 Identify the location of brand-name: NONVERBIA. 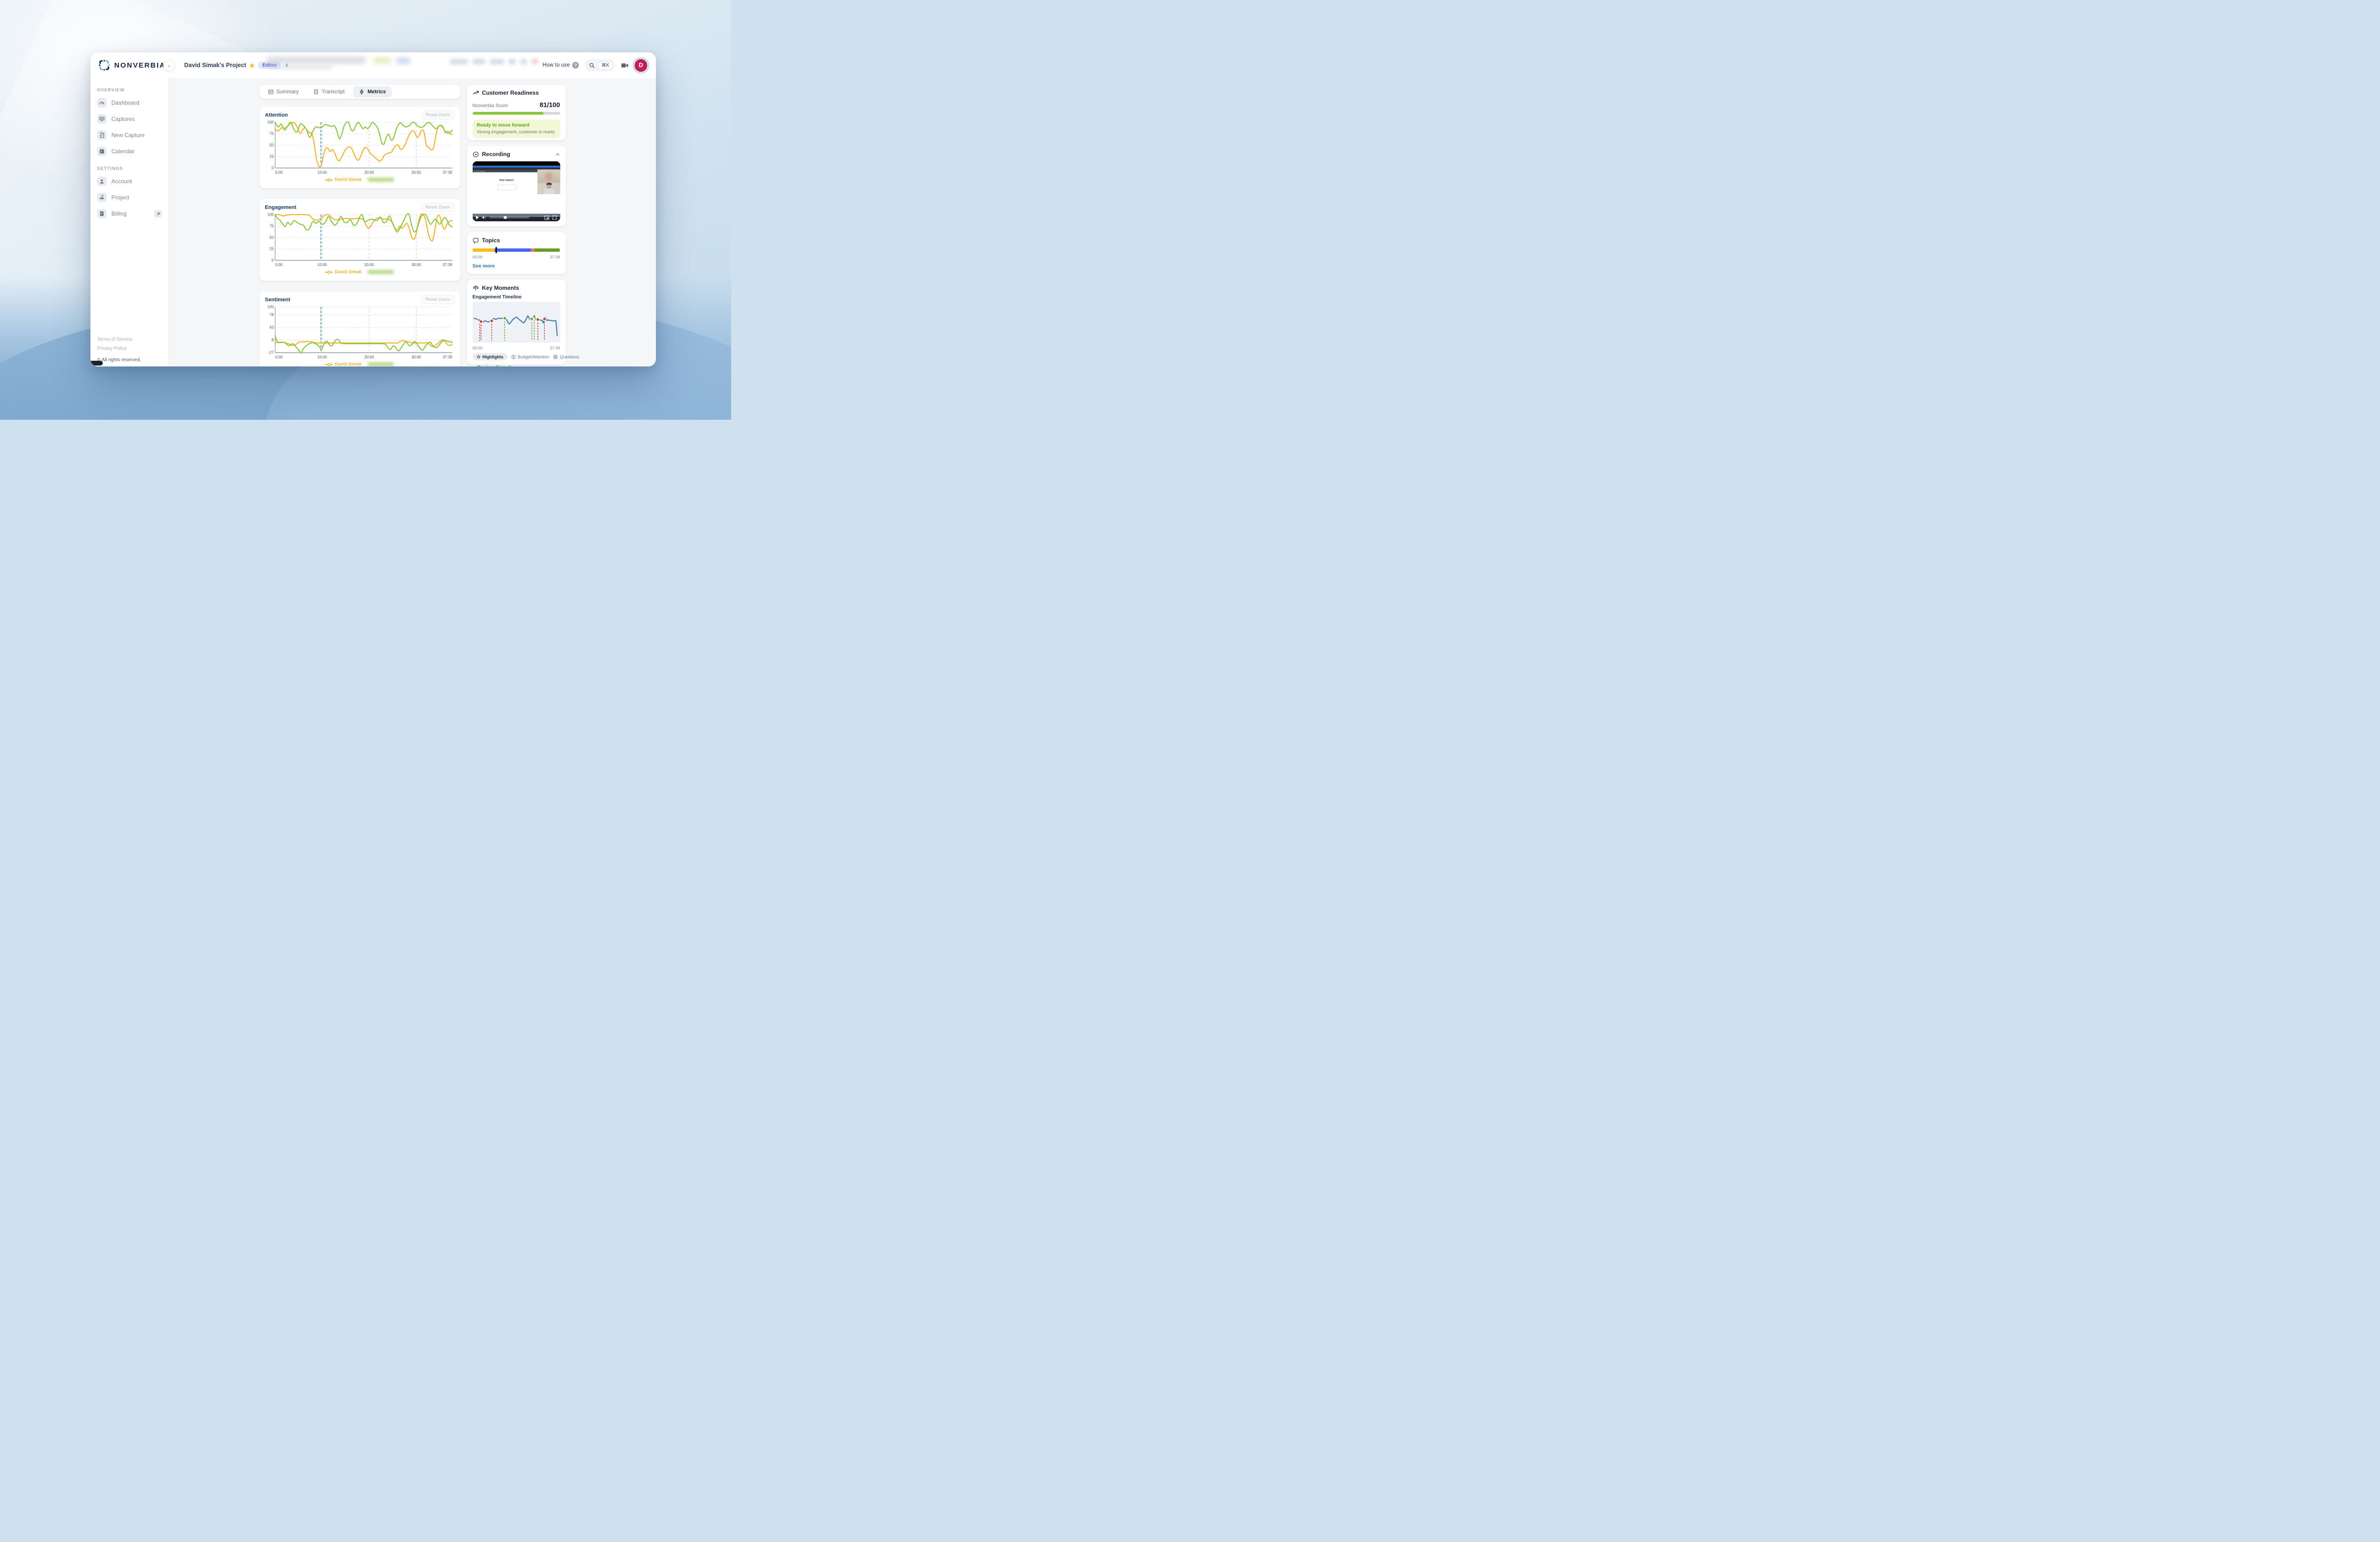
(140, 65).